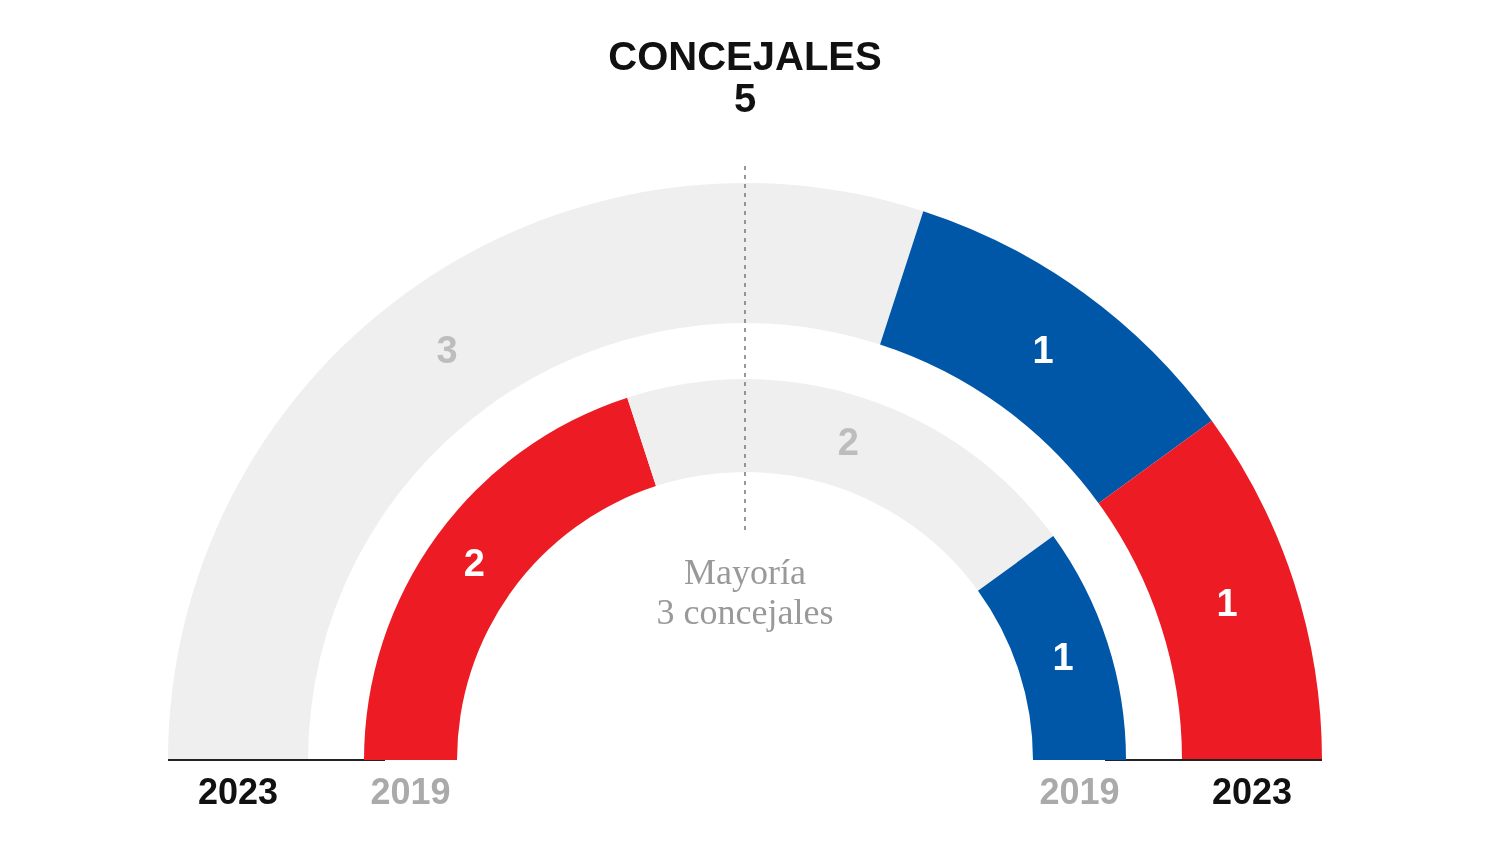 Image resolution: width=1500 pixels, height=844 pixels. Describe the element at coordinates (745, 56) in the screenshot. I see `chart-title: CONCEJALES` at that location.